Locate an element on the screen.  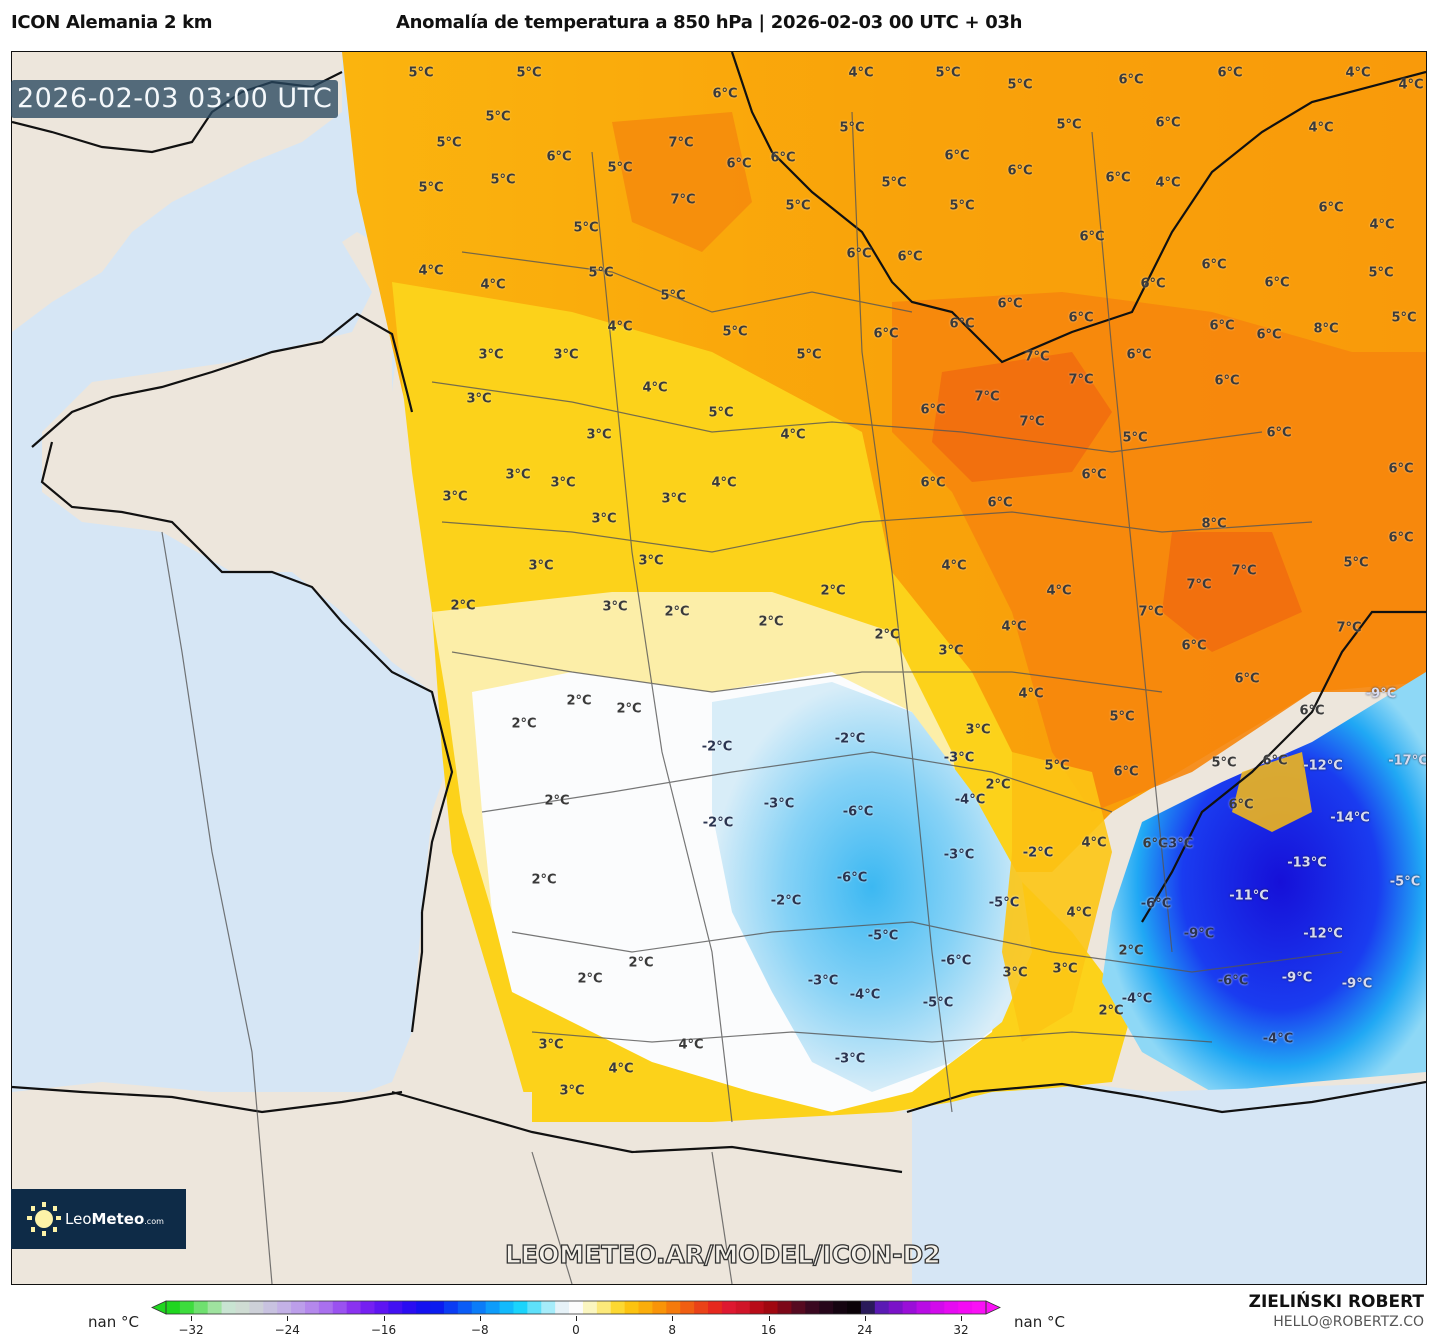
temperature-label: -17°C is located at coordinates (1407, 761).